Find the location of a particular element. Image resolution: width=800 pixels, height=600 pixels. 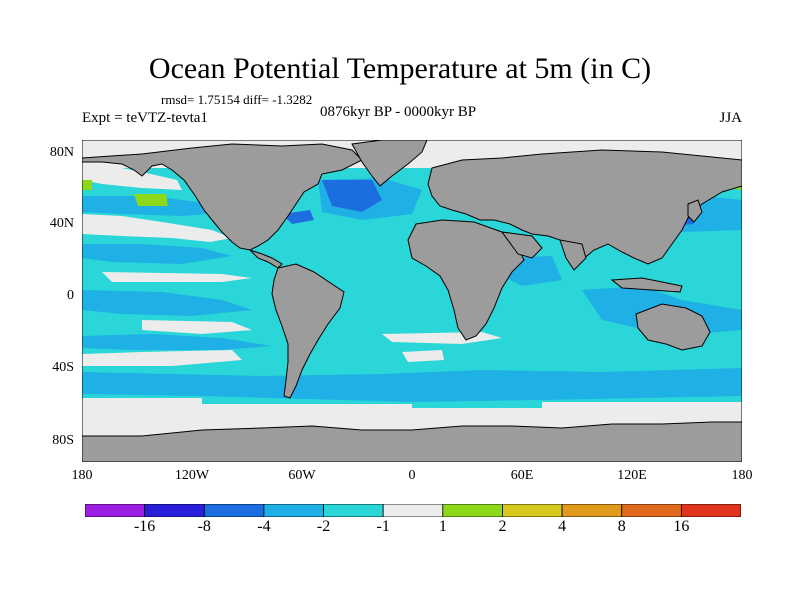

south-indian-neutral is located at coordinates (423, 356).